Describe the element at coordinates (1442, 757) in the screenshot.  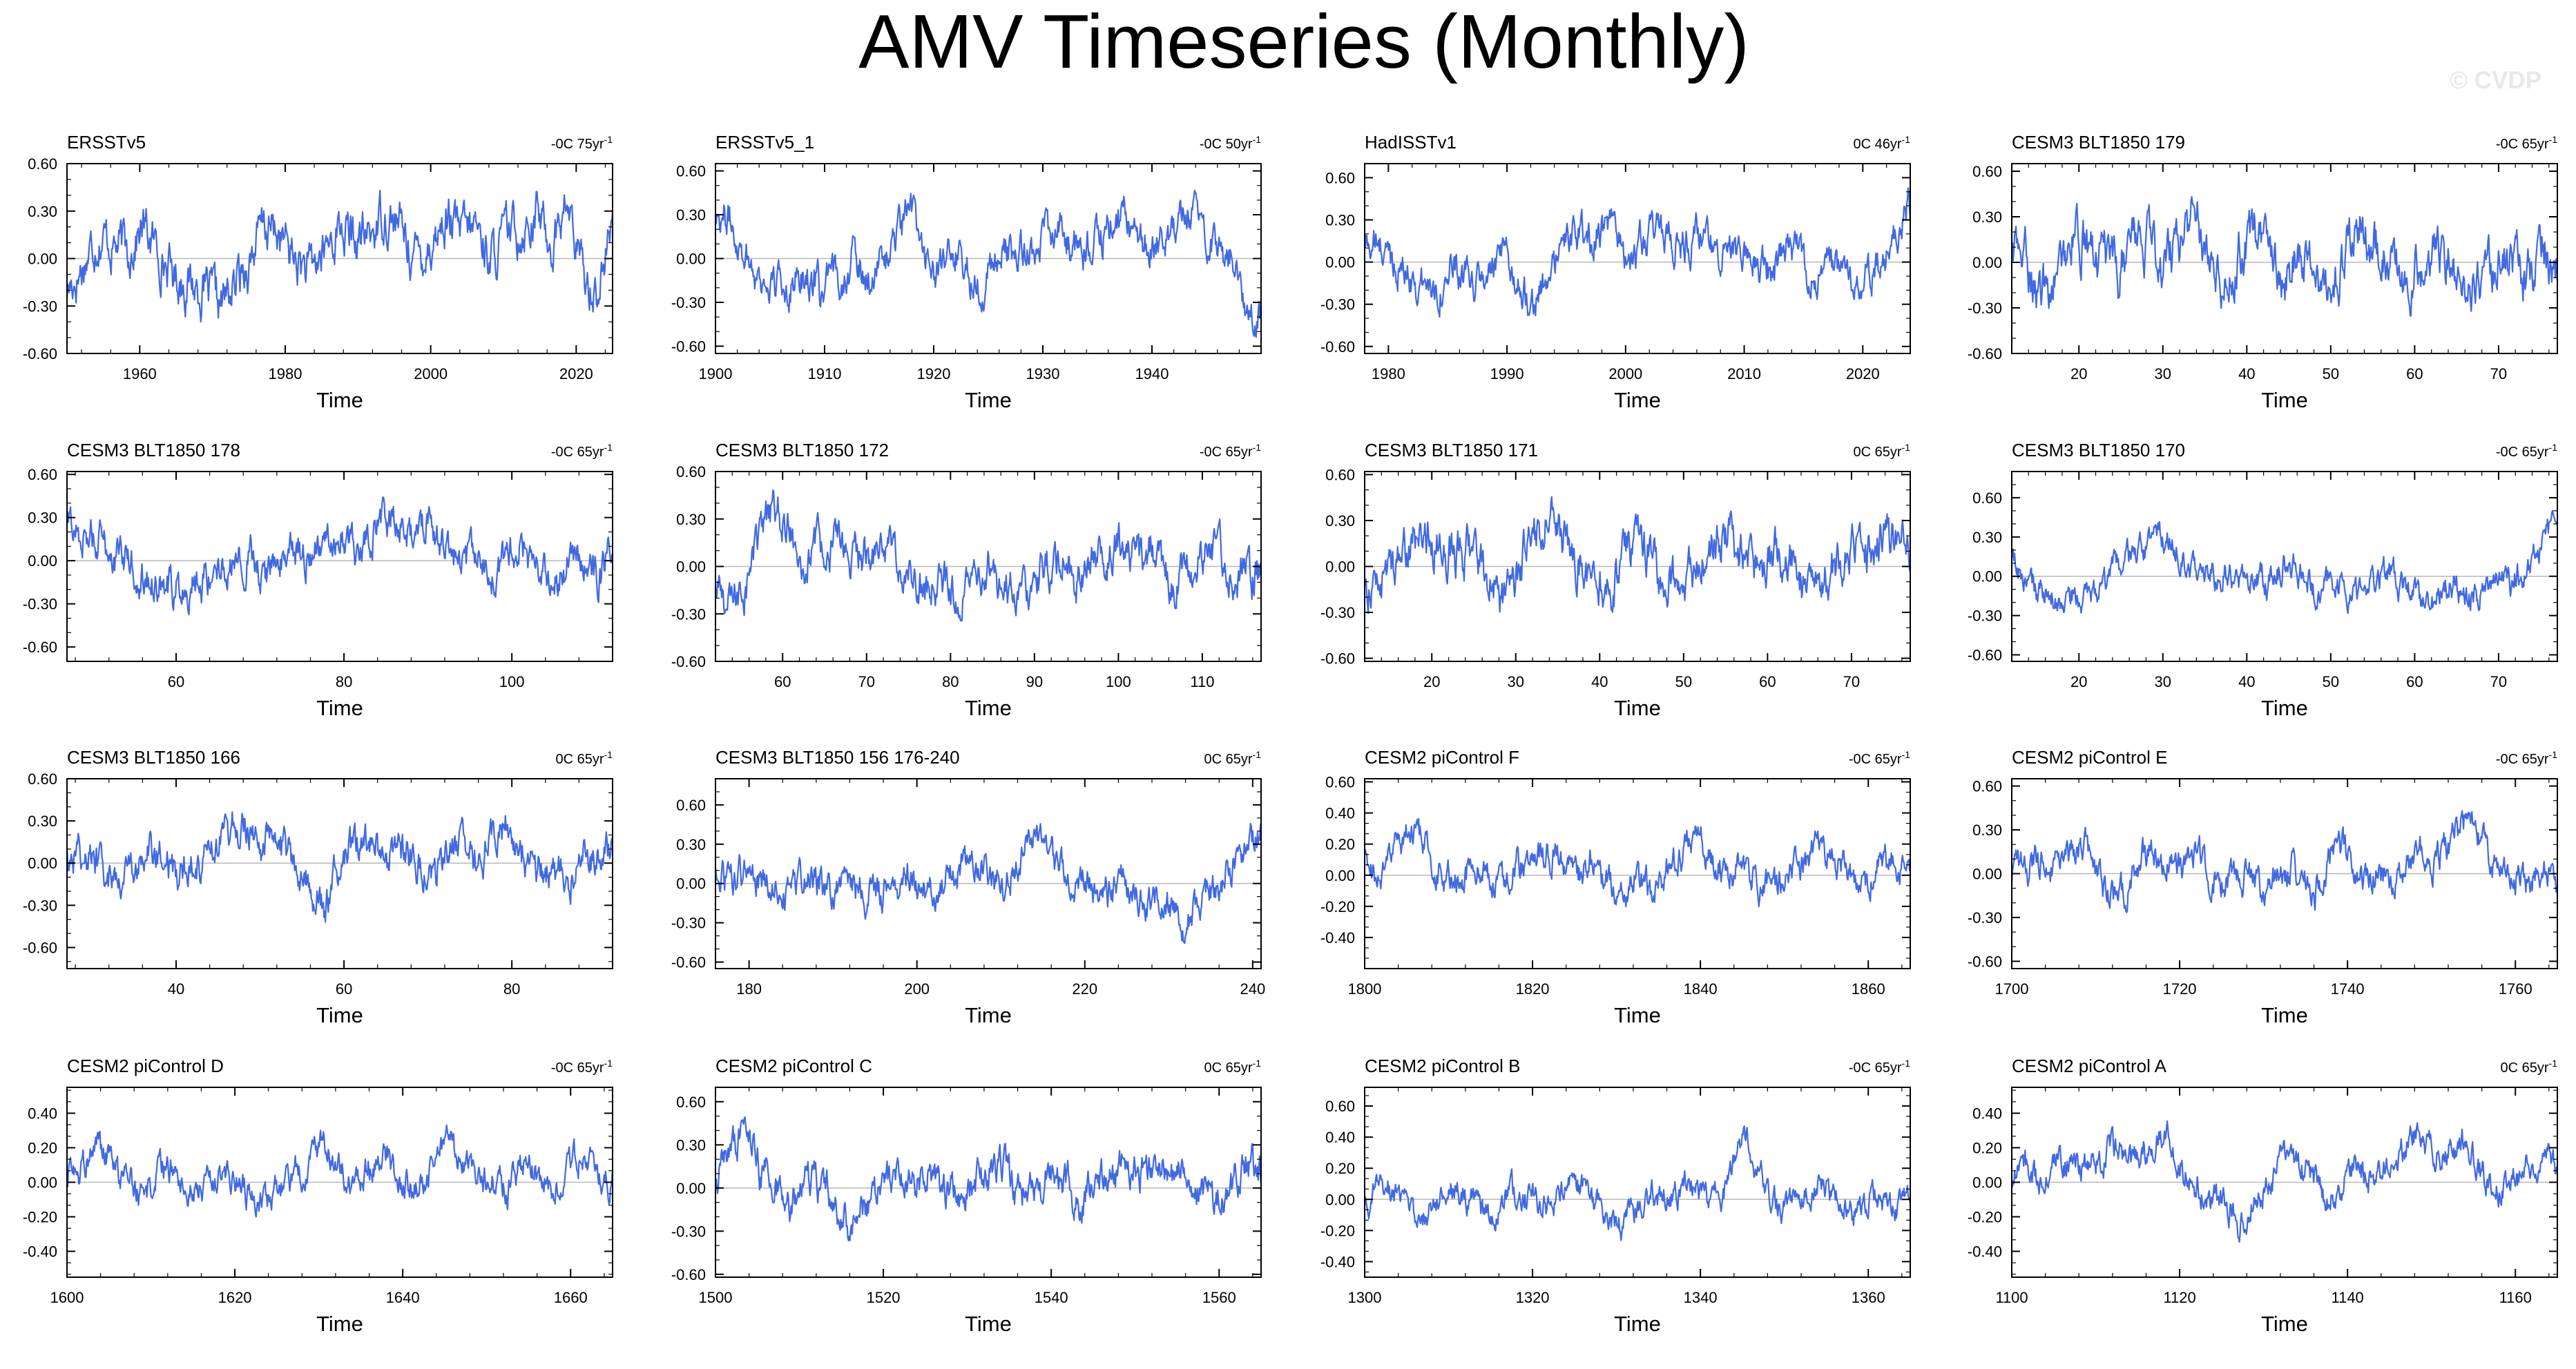
I see `panel-title: CESM2 piControl F` at that location.